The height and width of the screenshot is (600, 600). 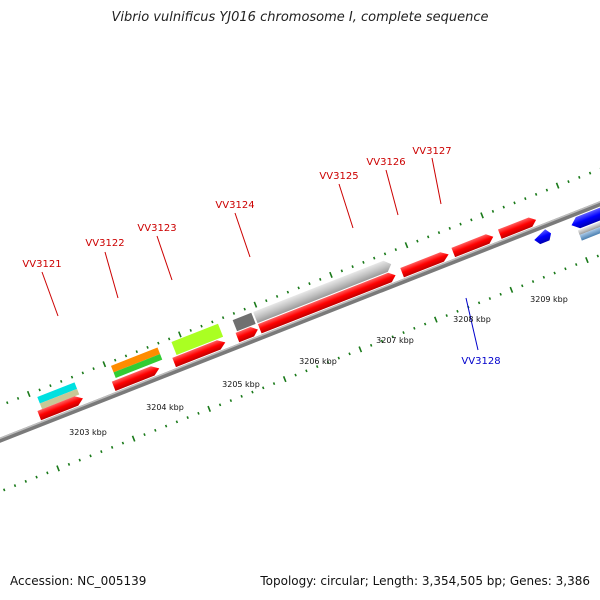 What do you see at coordinates (392, 192) in the screenshot?
I see `callout-line-vv3126` at bounding box center [392, 192].